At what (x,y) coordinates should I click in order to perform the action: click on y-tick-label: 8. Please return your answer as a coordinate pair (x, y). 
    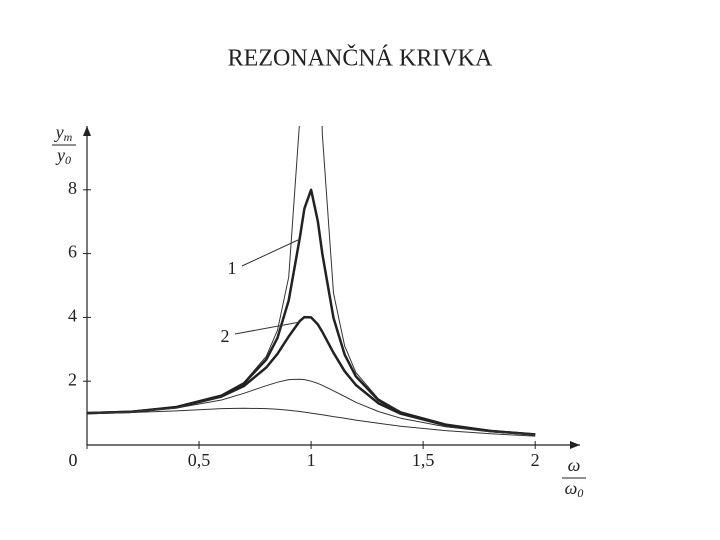
    Looking at the image, I should click on (72, 188).